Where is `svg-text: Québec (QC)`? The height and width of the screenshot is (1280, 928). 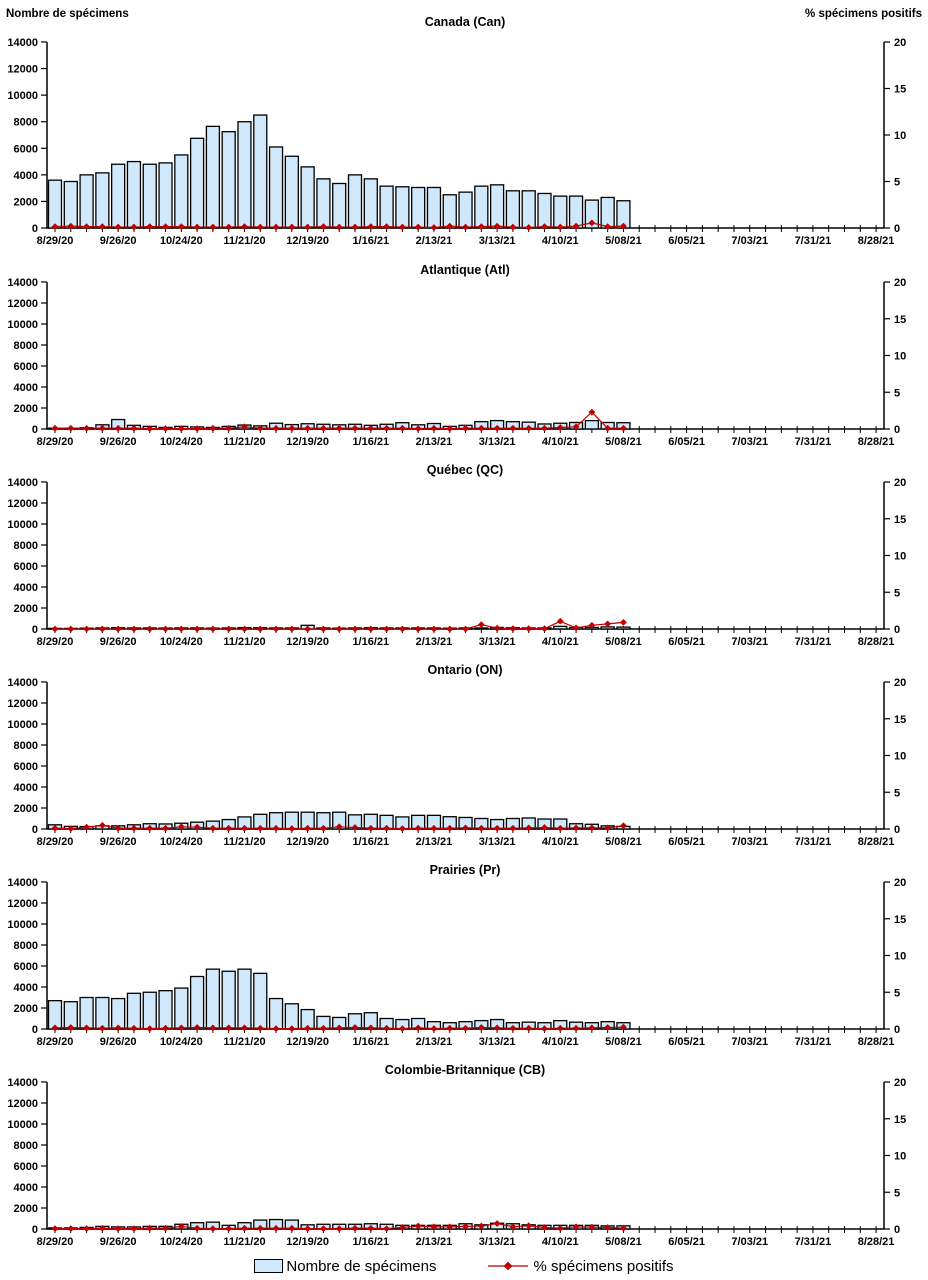 svg-text: Québec (QC) is located at coordinates (465, 470).